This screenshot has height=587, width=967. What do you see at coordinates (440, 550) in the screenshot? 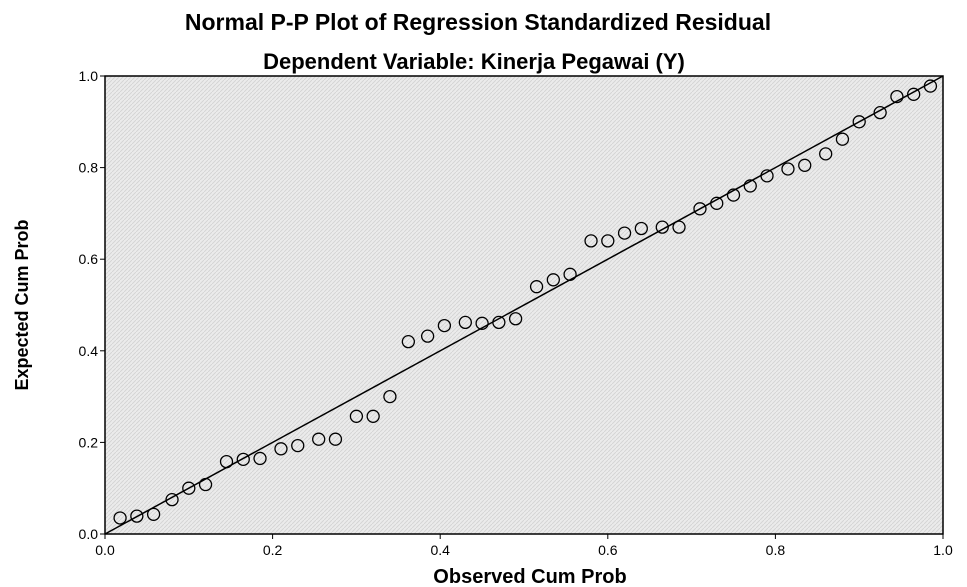
I see `x-tick-label: 0.4` at bounding box center [440, 550].